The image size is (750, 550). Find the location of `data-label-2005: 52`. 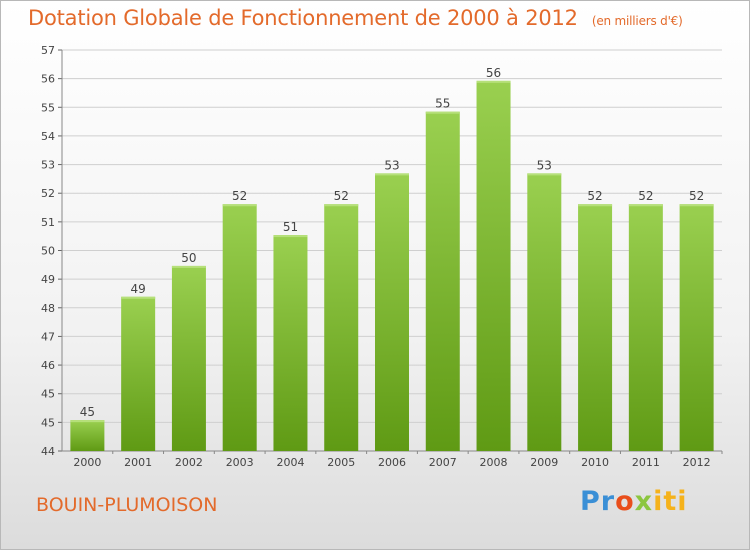

data-label-2005: 52 is located at coordinates (341, 196).